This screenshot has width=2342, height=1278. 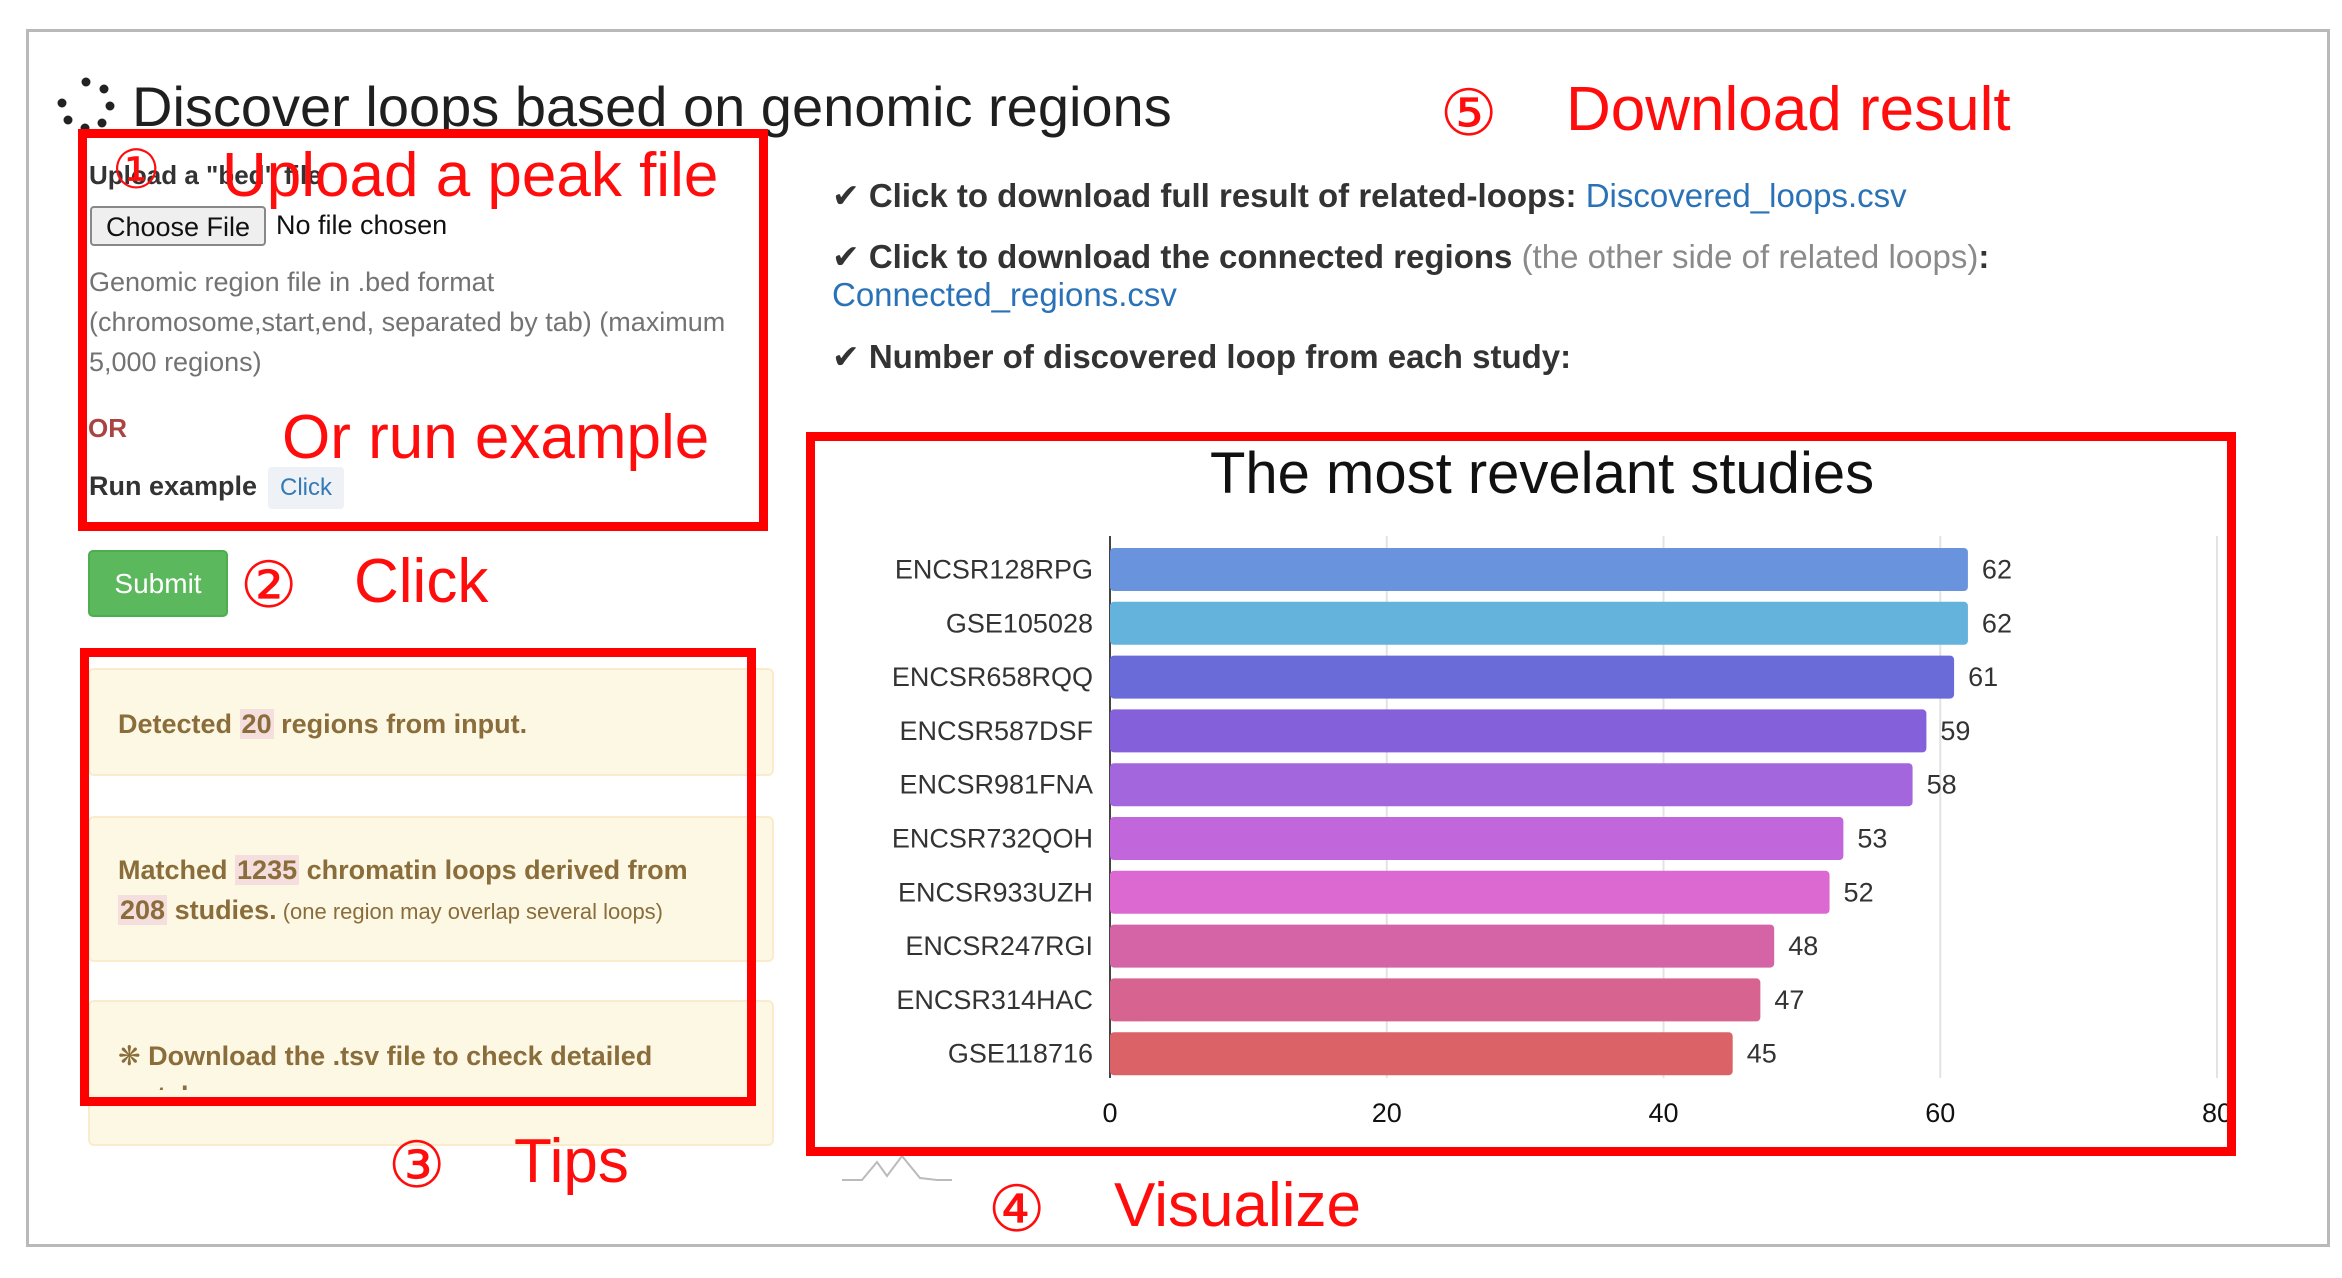 I want to click on annotation-step1-text: Upload a peak file, so click(x=470, y=175).